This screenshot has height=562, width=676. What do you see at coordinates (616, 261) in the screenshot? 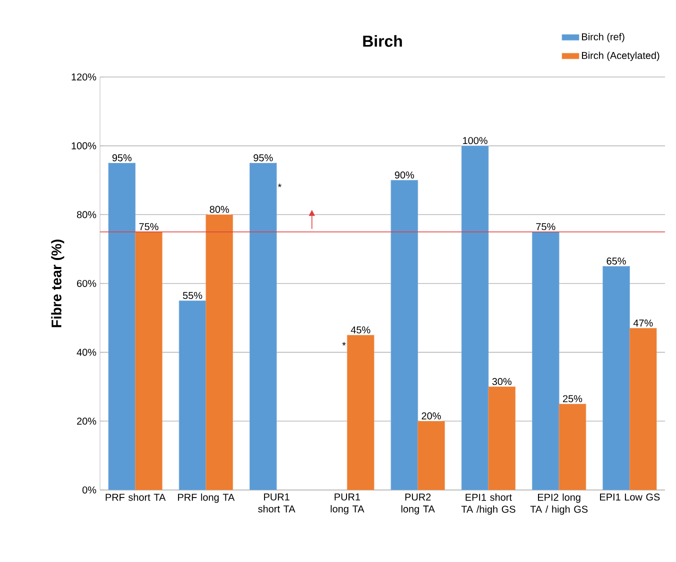
I see `data-label: 65%` at bounding box center [616, 261].